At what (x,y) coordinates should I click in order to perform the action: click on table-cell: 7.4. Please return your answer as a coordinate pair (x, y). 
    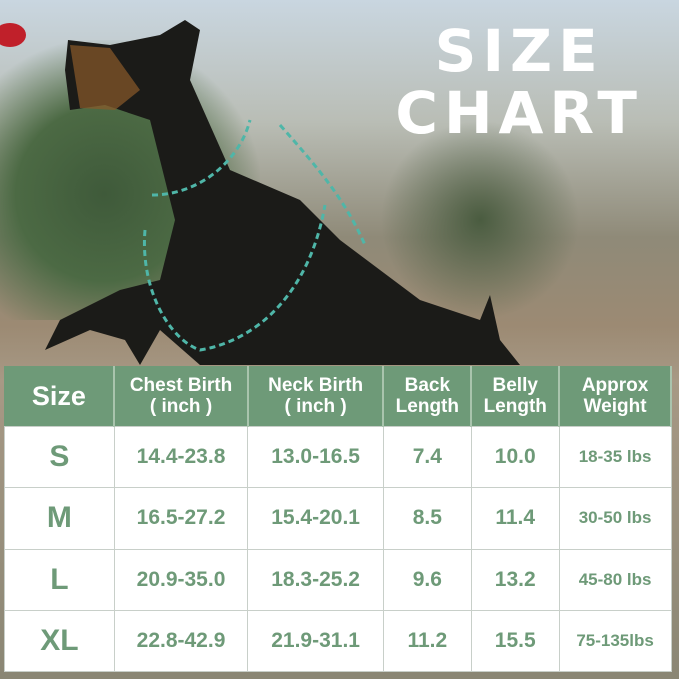
    Looking at the image, I should click on (427, 457).